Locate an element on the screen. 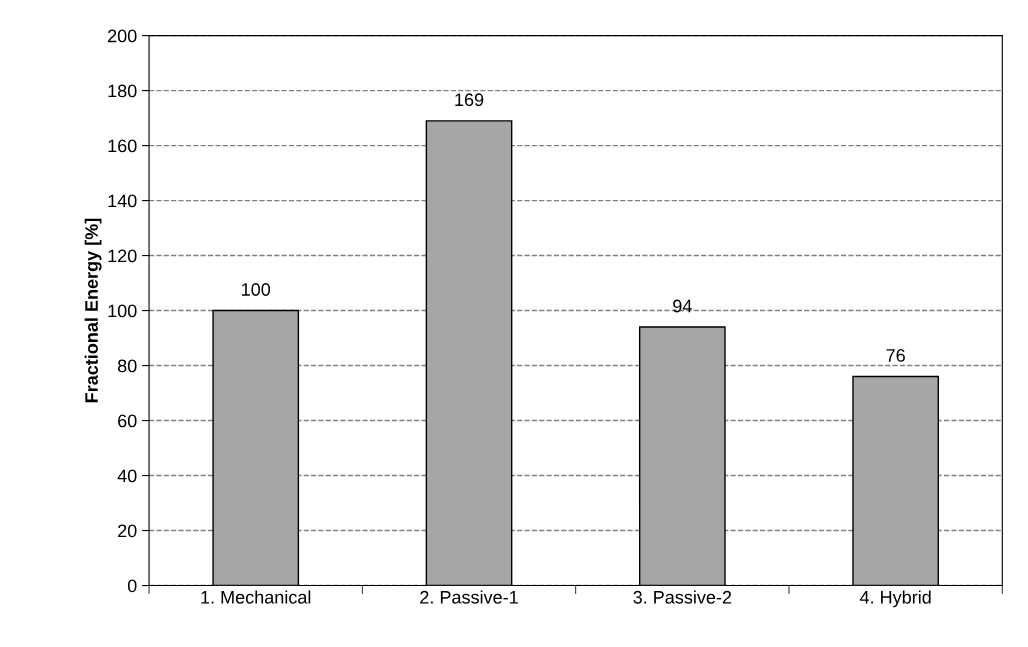 The width and height of the screenshot is (1028, 647). y-tick-label: 160 is located at coordinates (122, 146).